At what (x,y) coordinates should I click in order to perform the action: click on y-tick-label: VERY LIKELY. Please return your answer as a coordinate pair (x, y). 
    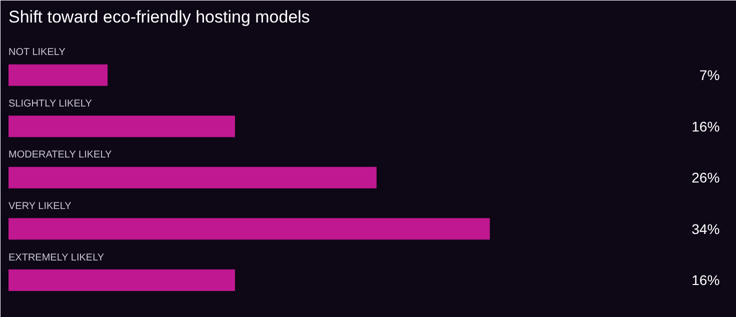
    Looking at the image, I should click on (40, 206).